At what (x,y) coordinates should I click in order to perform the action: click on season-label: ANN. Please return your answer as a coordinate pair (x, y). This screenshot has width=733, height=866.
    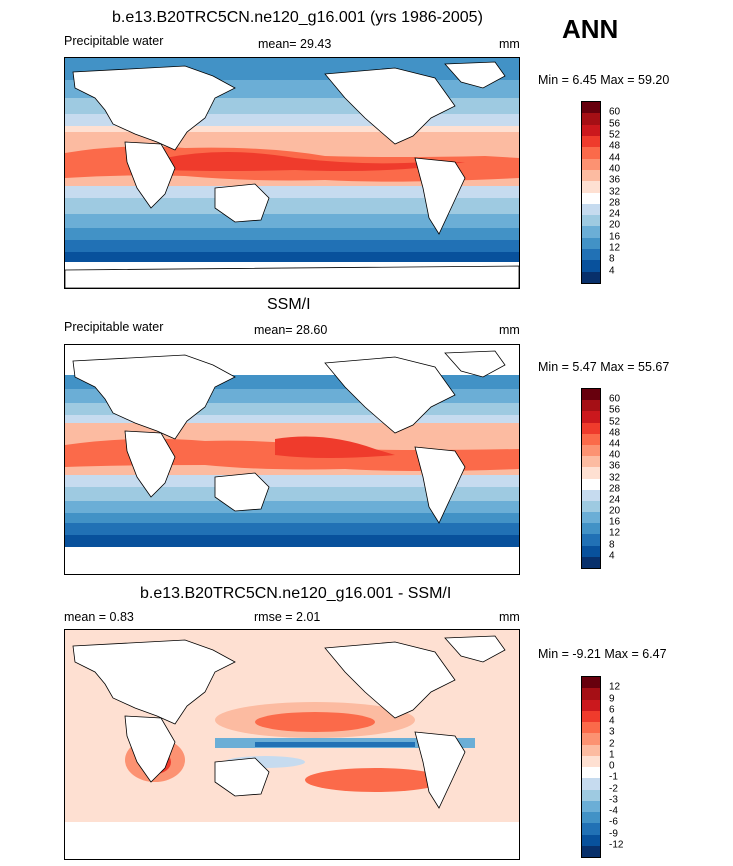
    Looking at the image, I should click on (590, 29).